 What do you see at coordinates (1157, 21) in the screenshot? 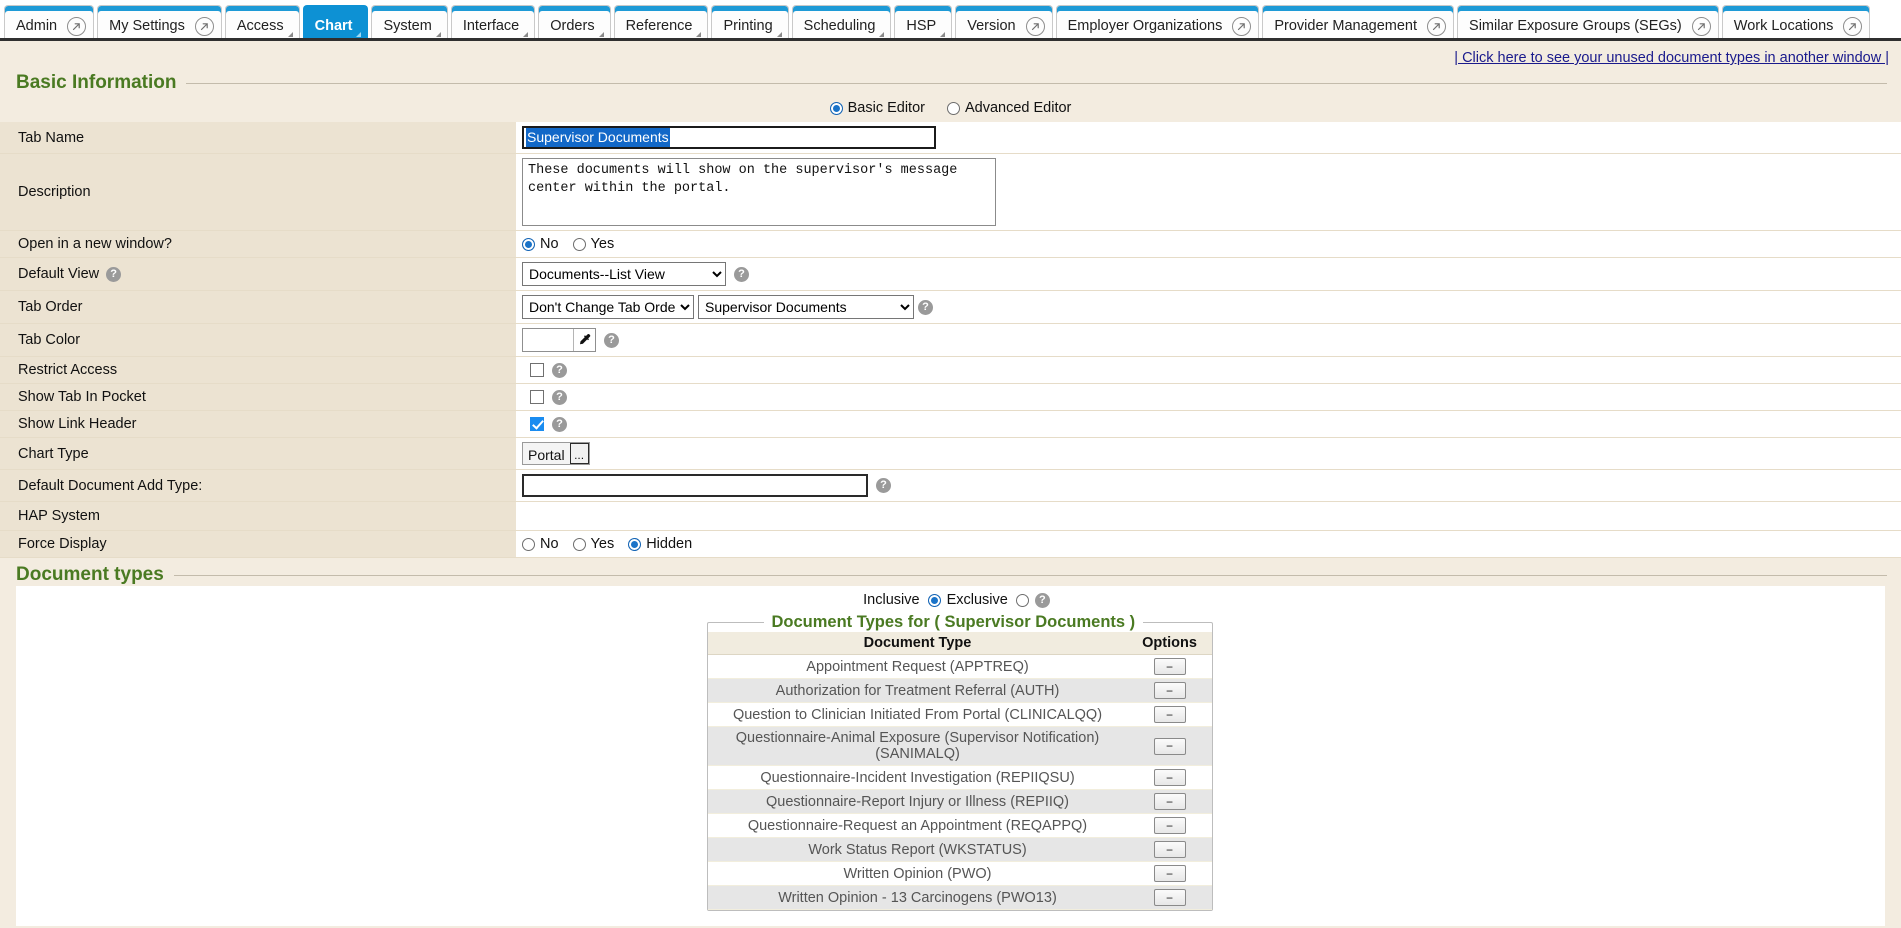
I see `tab-employer-organizations: Employer Organizations` at bounding box center [1157, 21].